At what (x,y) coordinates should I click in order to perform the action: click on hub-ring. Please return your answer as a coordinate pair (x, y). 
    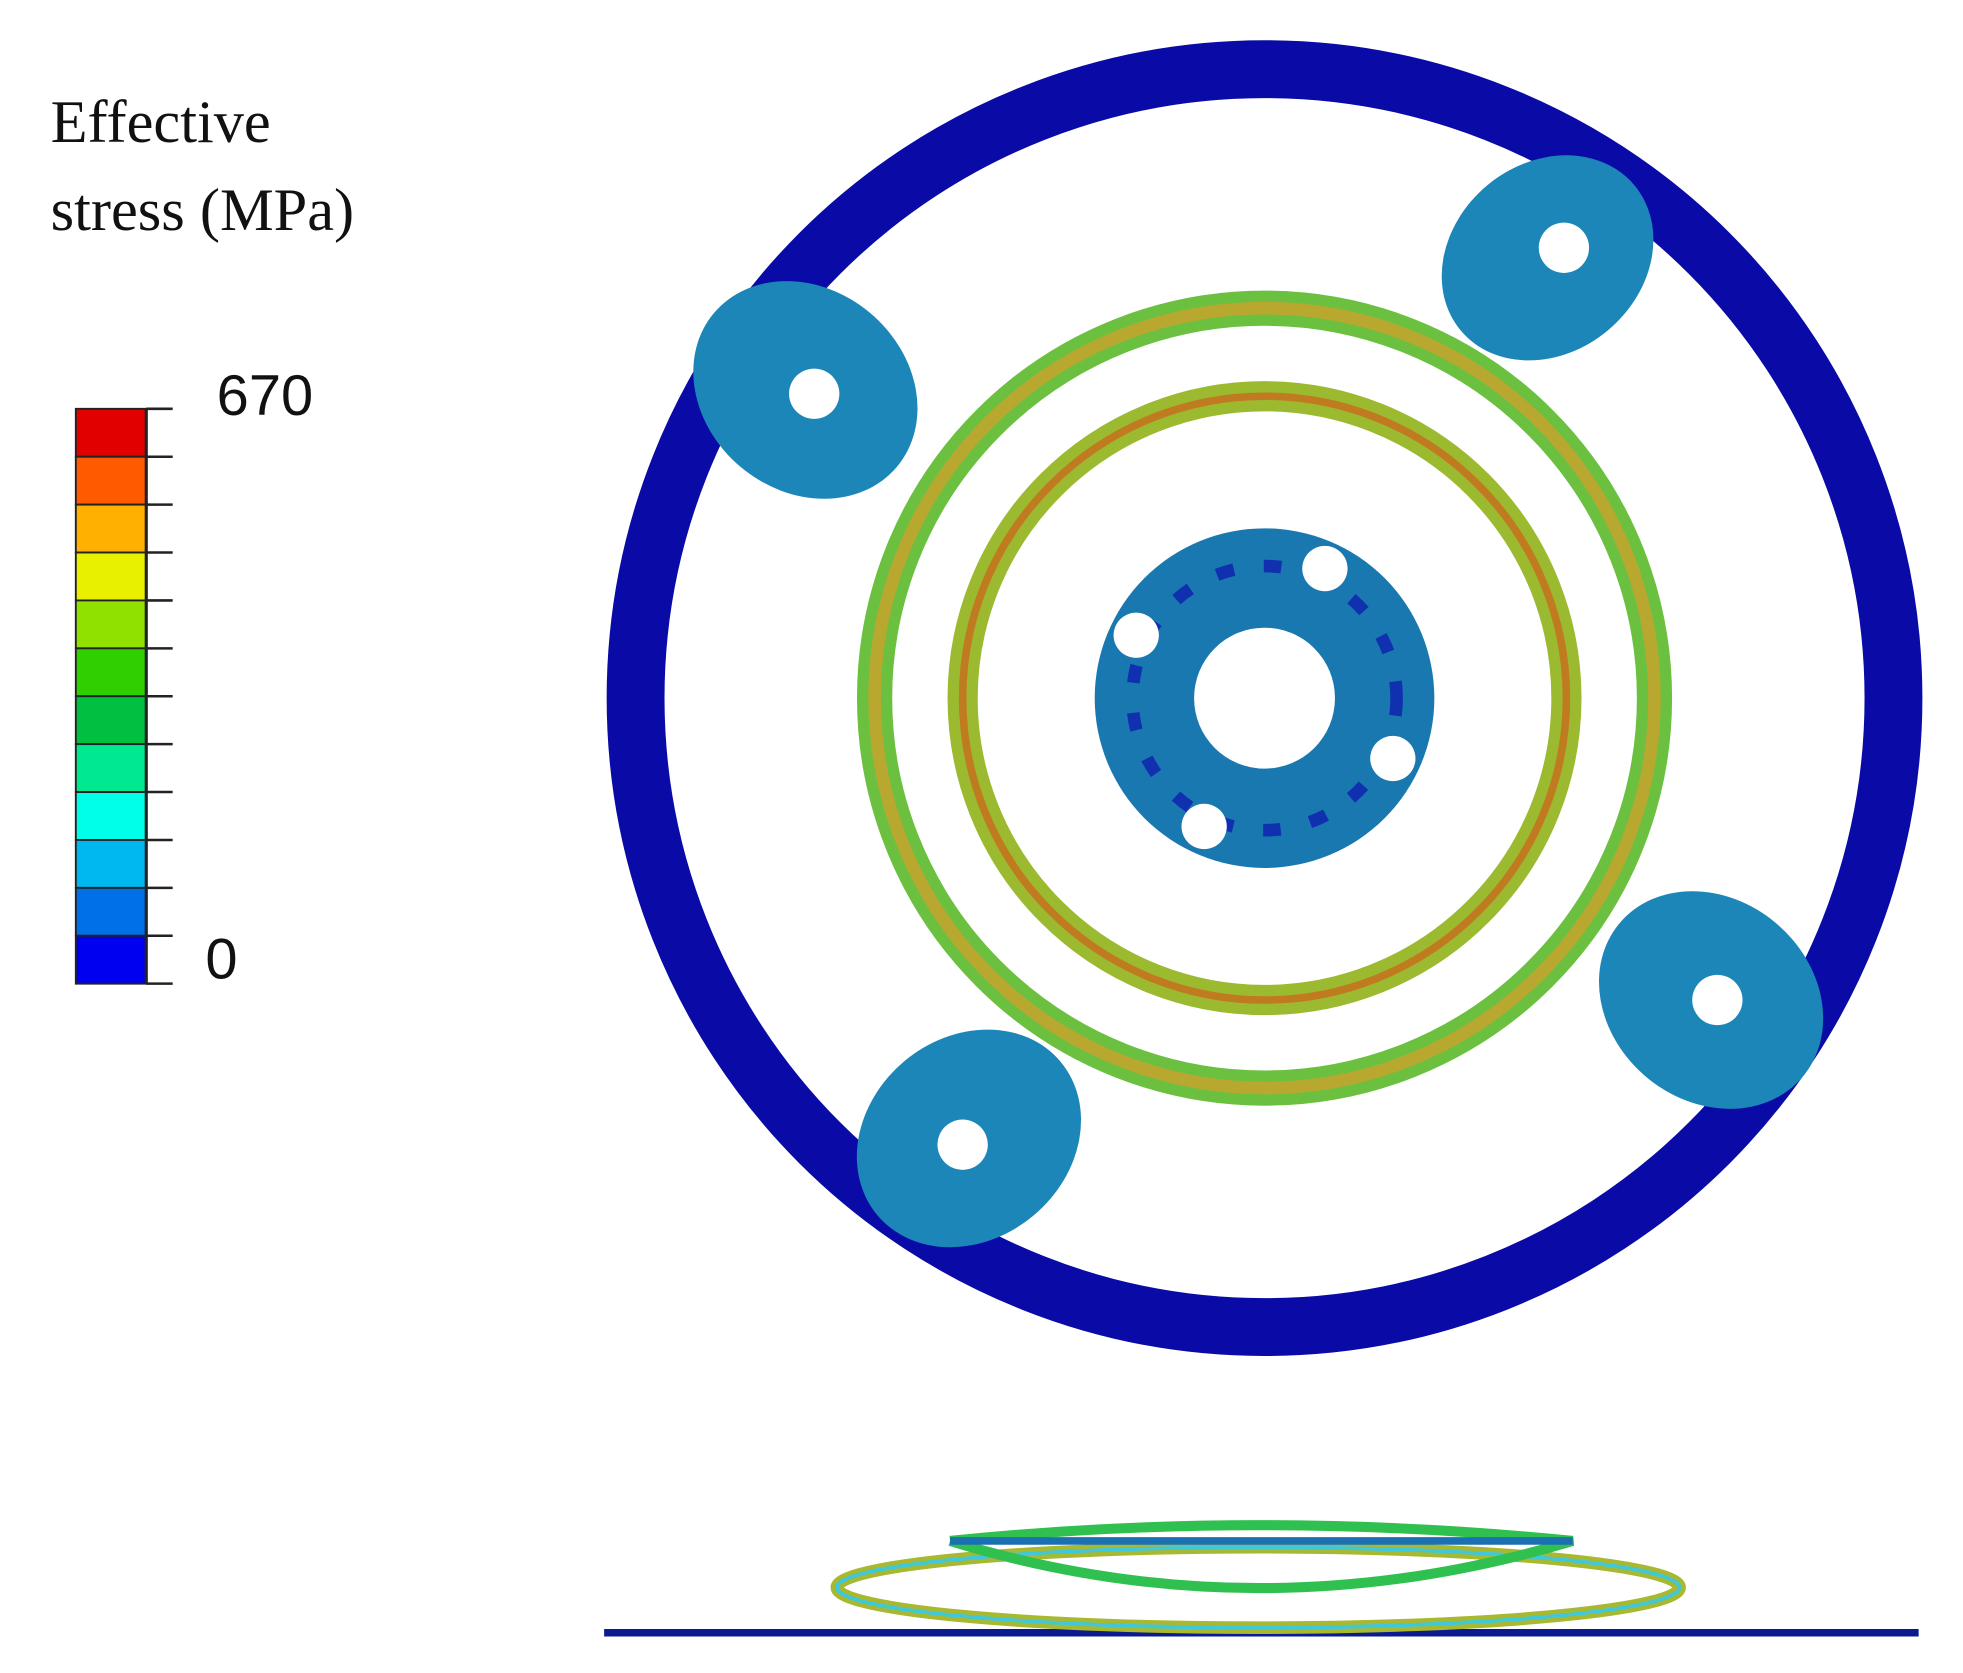
    Looking at the image, I should click on (1264, 698).